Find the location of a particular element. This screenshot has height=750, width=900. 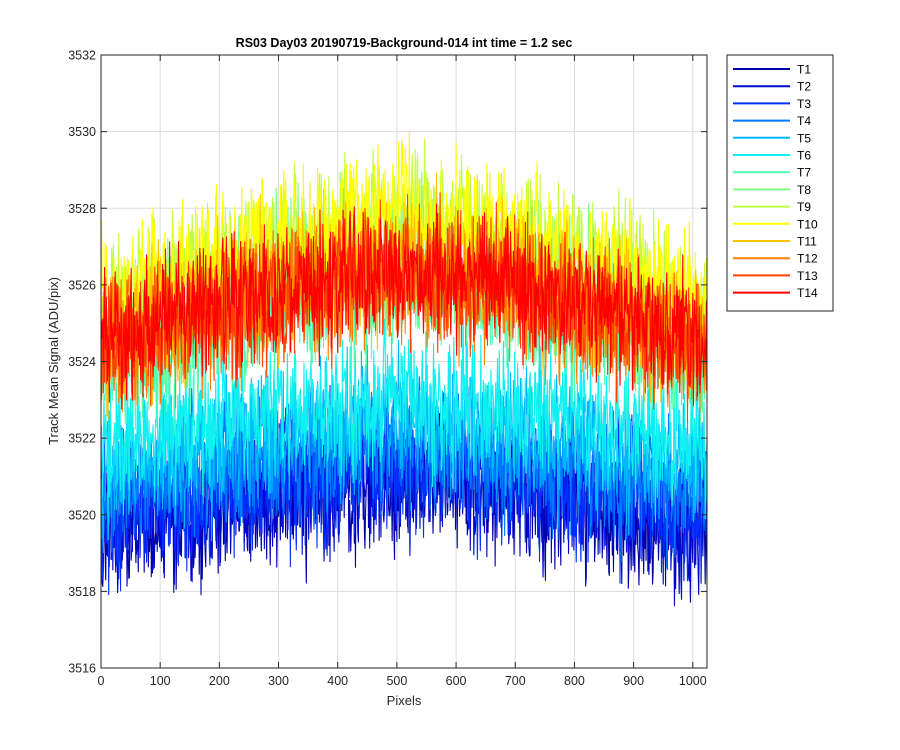

y-axis-label: Track Mean Signal (ADU/pix) is located at coordinates (53, 361).